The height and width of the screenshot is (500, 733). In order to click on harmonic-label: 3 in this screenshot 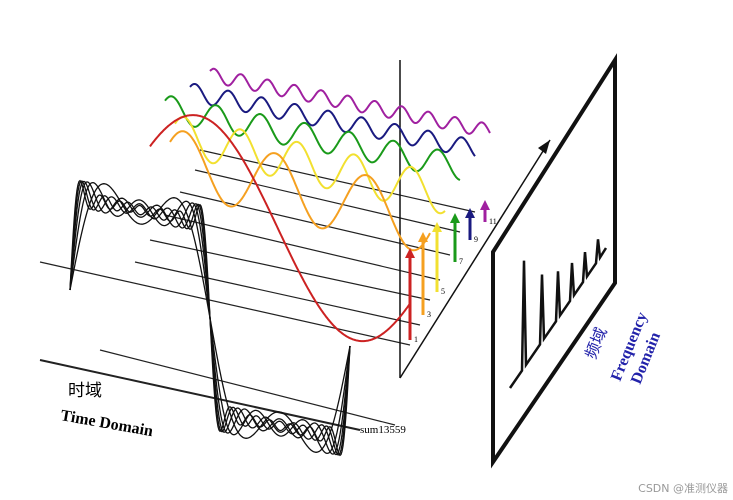, I will do `click(429, 314)`.